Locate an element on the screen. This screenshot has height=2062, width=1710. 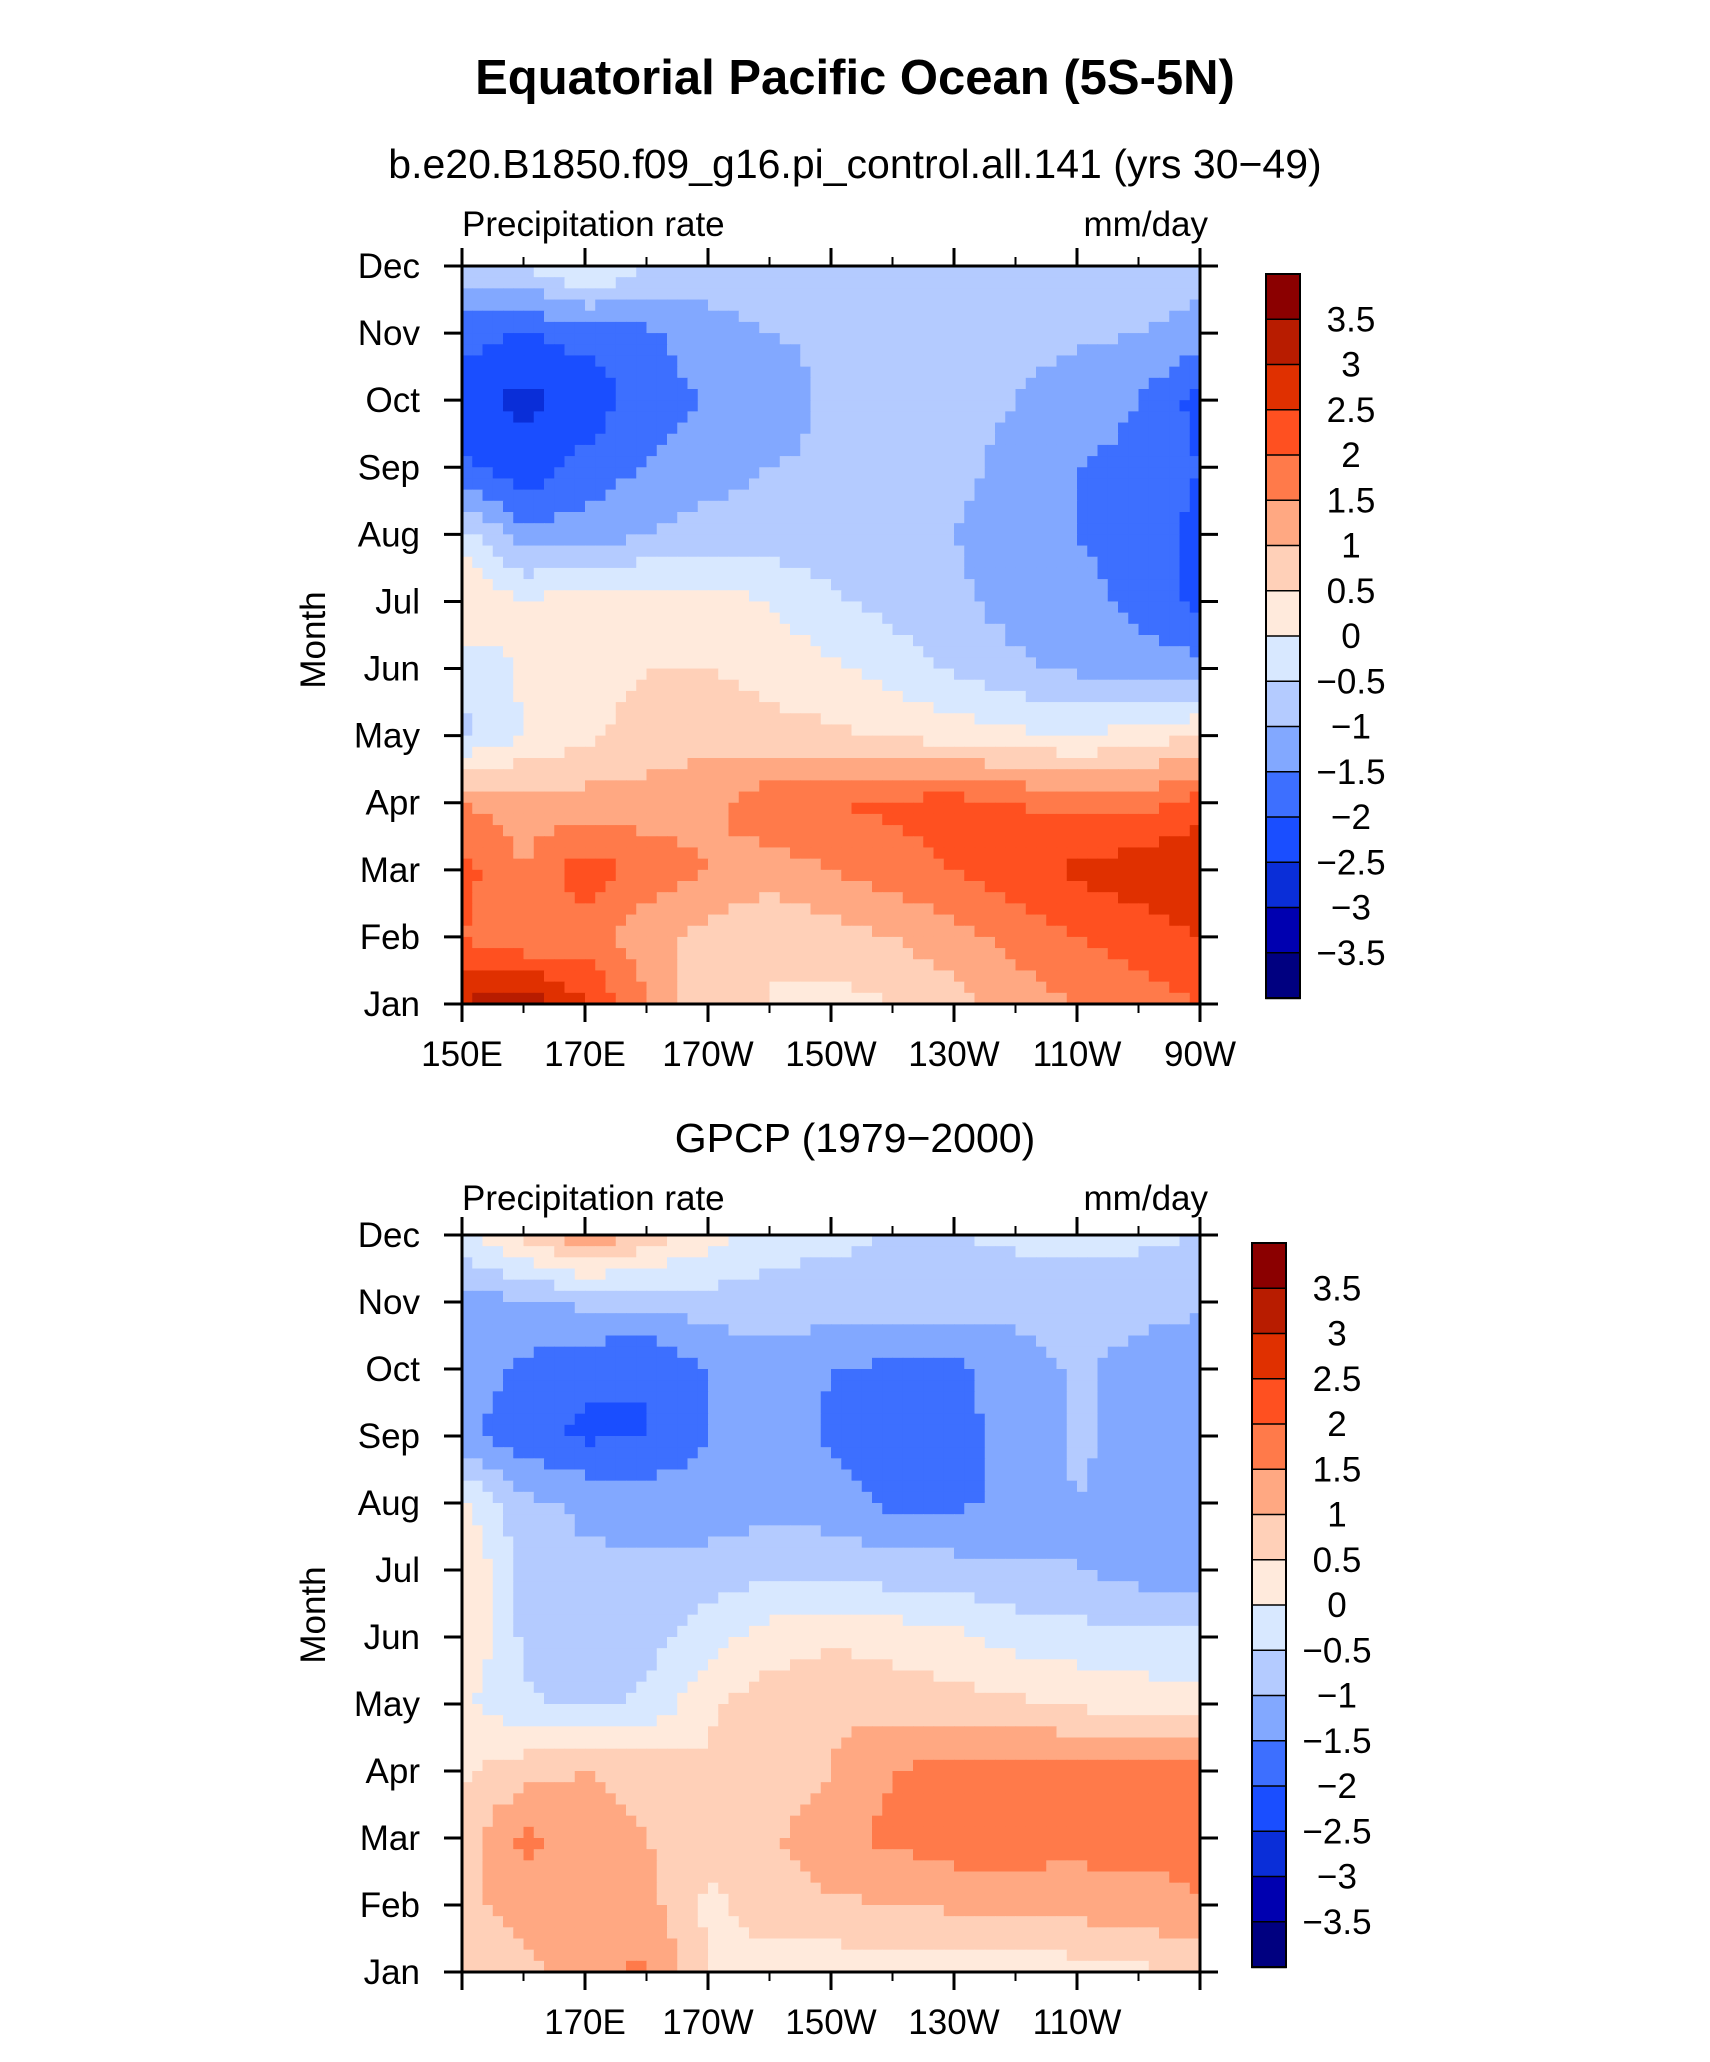
panel-model-left-label: Precipitation rate is located at coordinates (593, 224).